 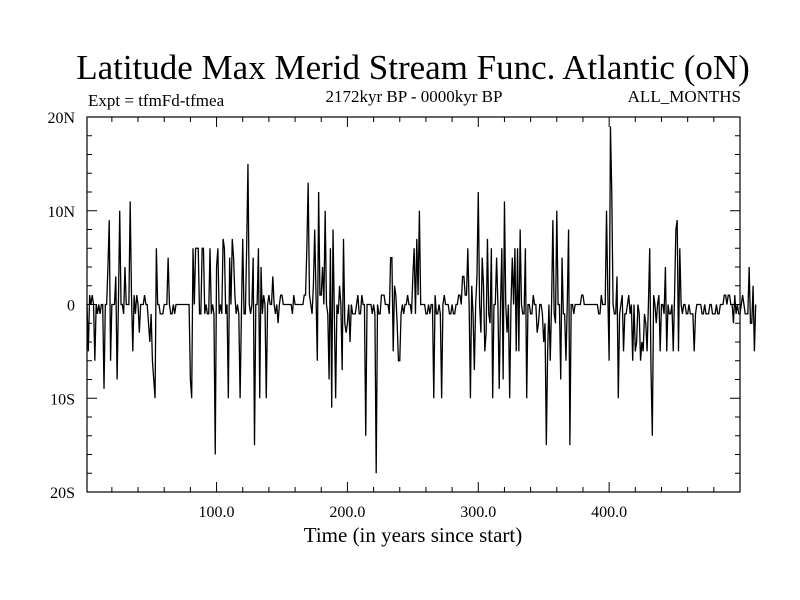 I want to click on x-tick-label: 100.0, so click(x=217, y=512).